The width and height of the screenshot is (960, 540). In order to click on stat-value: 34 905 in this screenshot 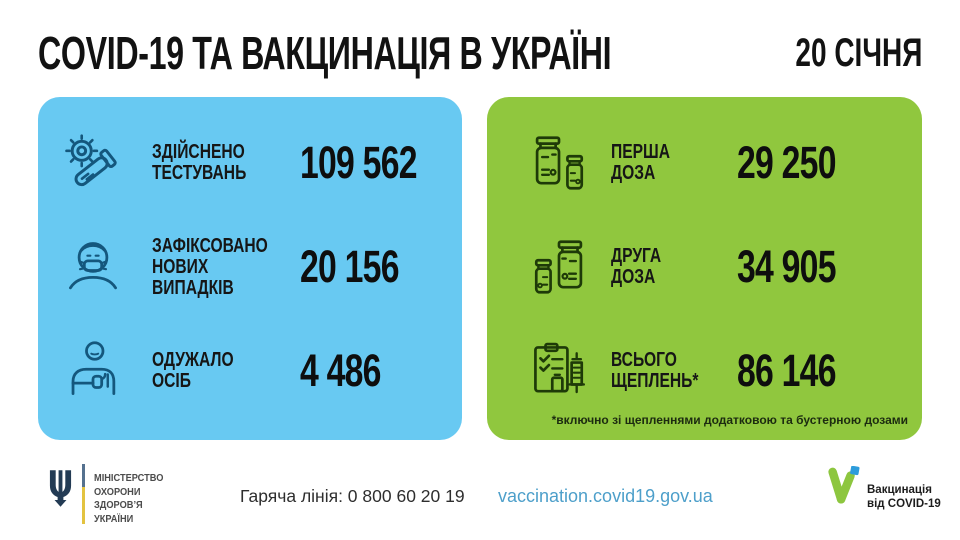, I will do `click(786, 266)`.